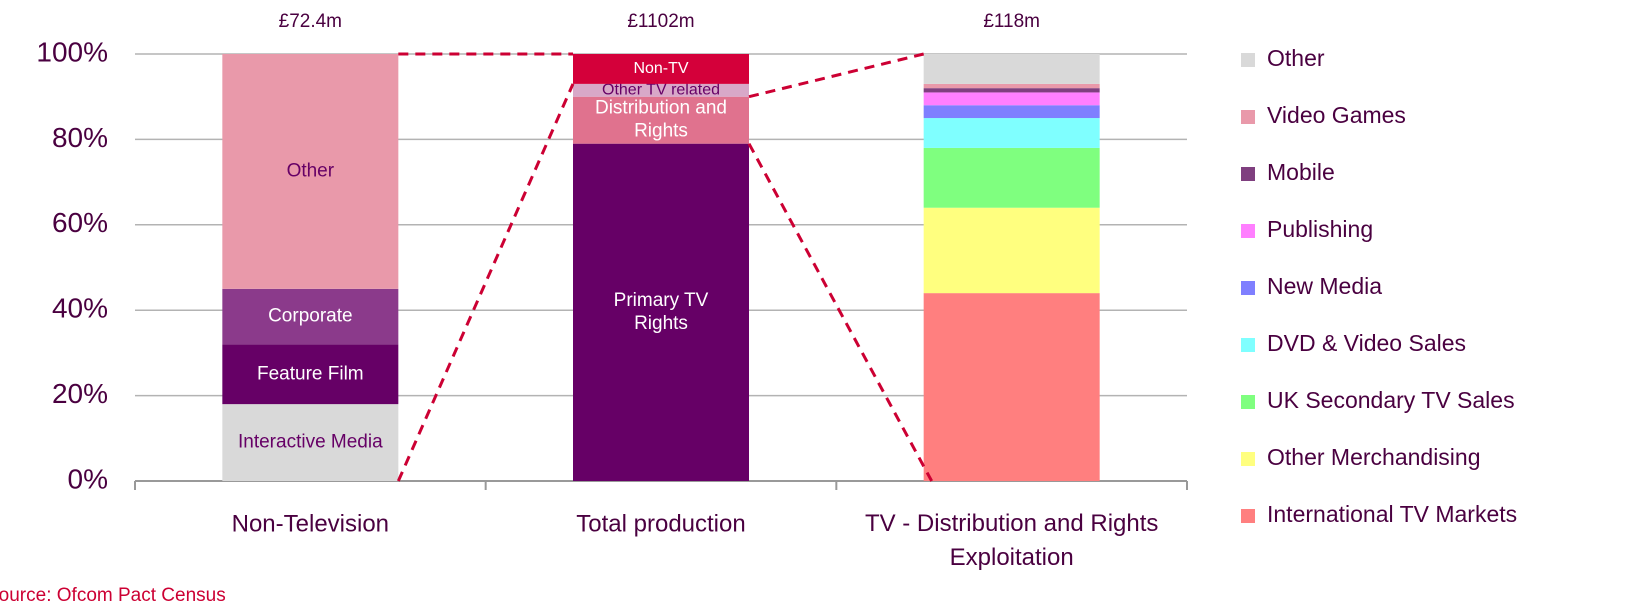 This screenshot has height=604, width=1647. I want to click on segment-label: Distribution and Rights, so click(661, 120).